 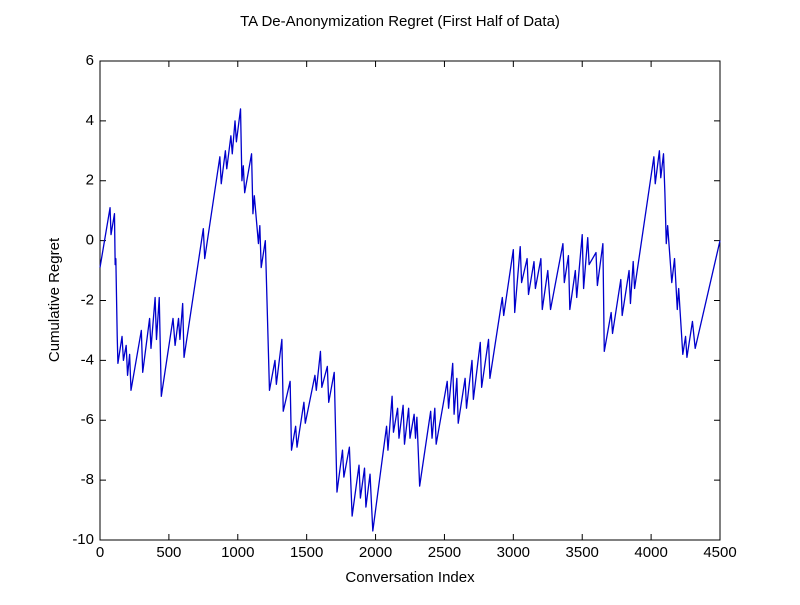 I want to click on x-tick-label: 500, so click(x=168, y=552).